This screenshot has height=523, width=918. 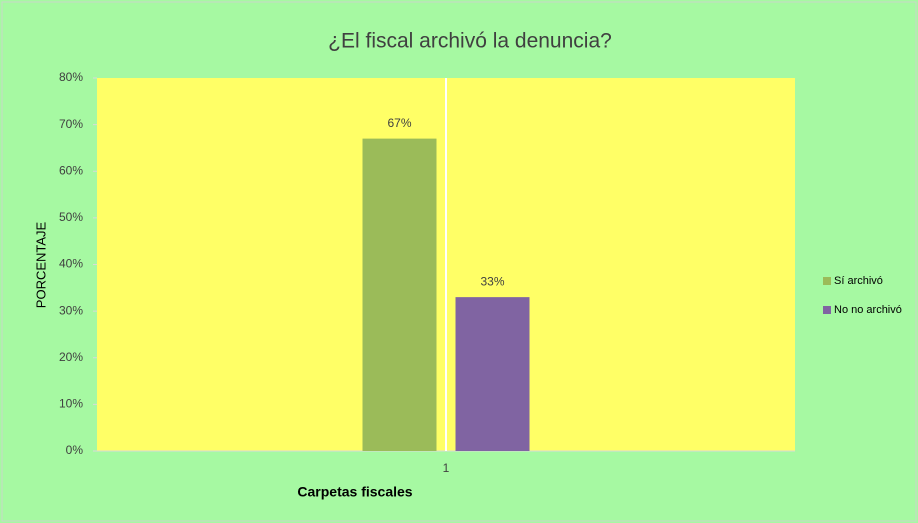 I want to click on y-tick-label: 30%, so click(x=71, y=310).